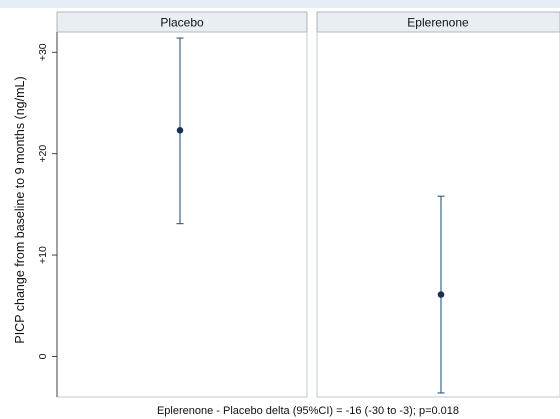  I want to click on y-tick-label: +20, so click(43, 154).